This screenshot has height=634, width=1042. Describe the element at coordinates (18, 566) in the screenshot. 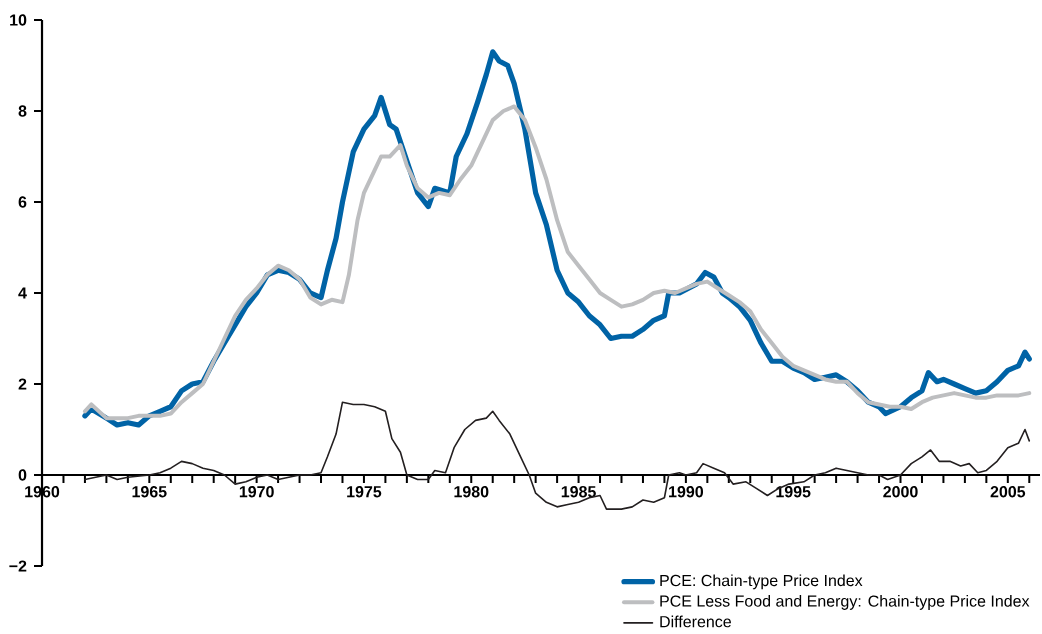

I see `y-tick-label: −2` at that location.